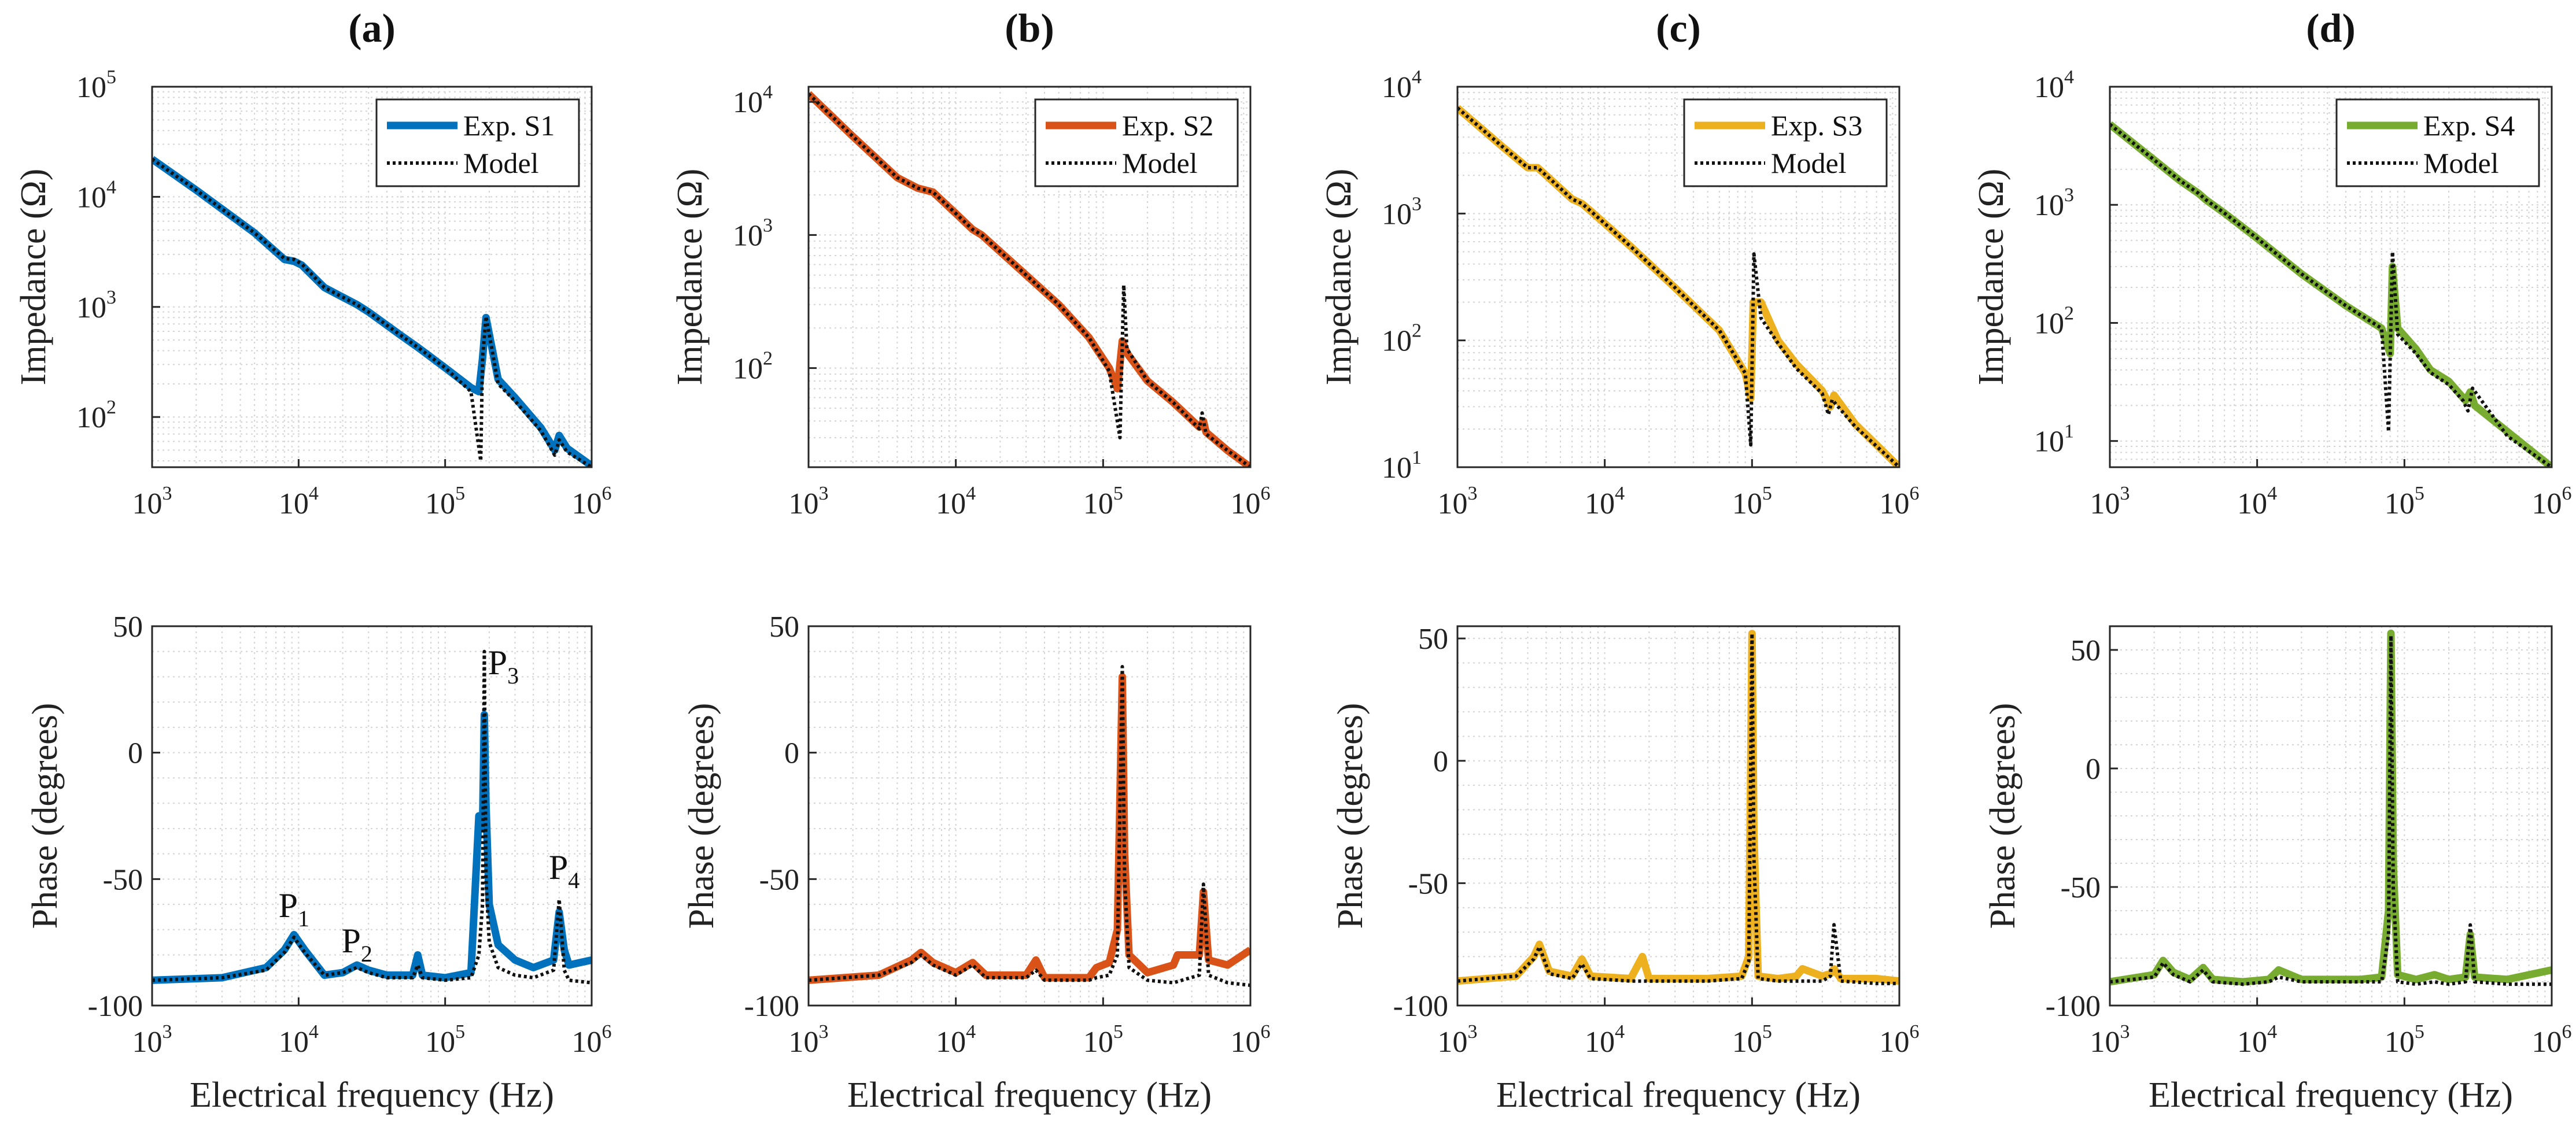  I want to click on y-tick-label-text: 10⁵, so click(96, 85).